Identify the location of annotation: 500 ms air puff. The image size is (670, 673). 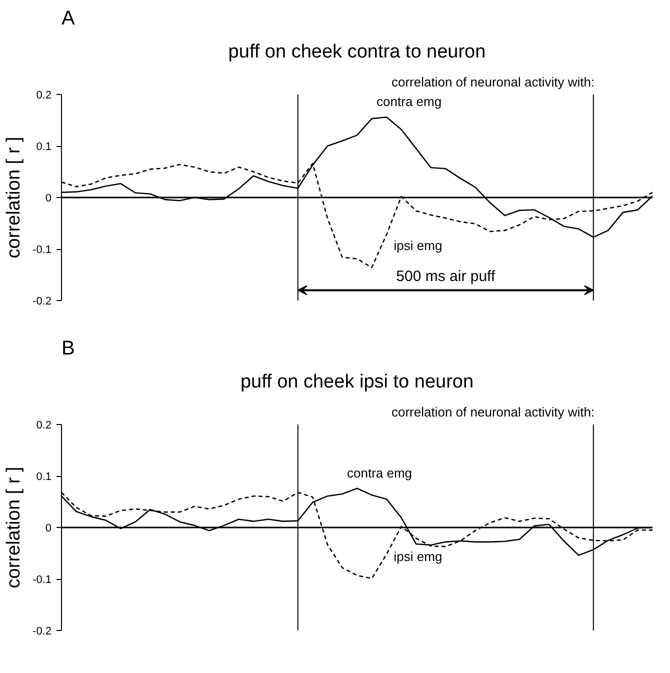
(446, 277).